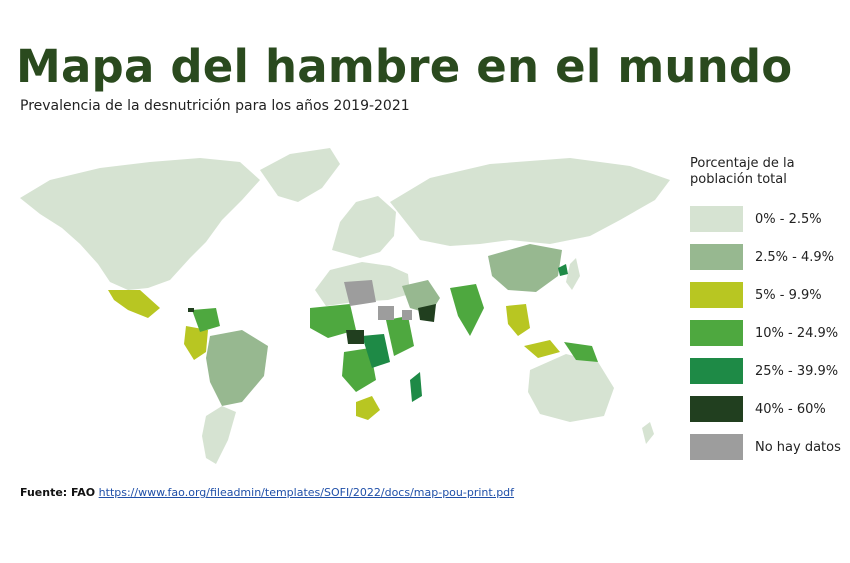 This screenshot has width=850, height=563. What do you see at coordinates (376, 351) in the screenshot?
I see `congo-shape` at bounding box center [376, 351].